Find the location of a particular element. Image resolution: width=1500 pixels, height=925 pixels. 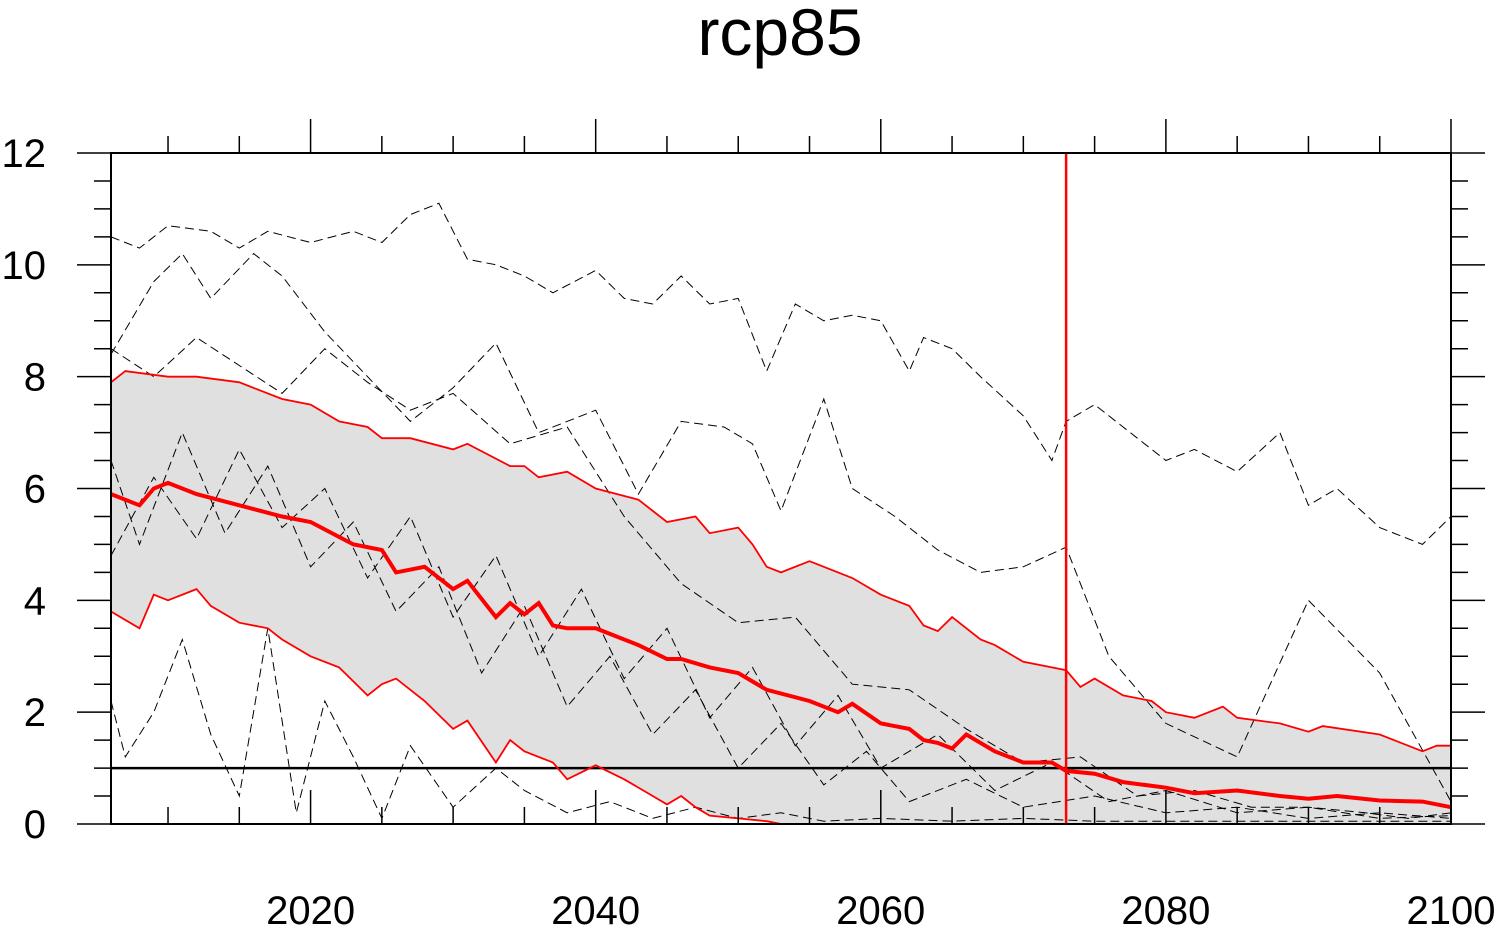

chart-title: rcp85 is located at coordinates (780, 34).